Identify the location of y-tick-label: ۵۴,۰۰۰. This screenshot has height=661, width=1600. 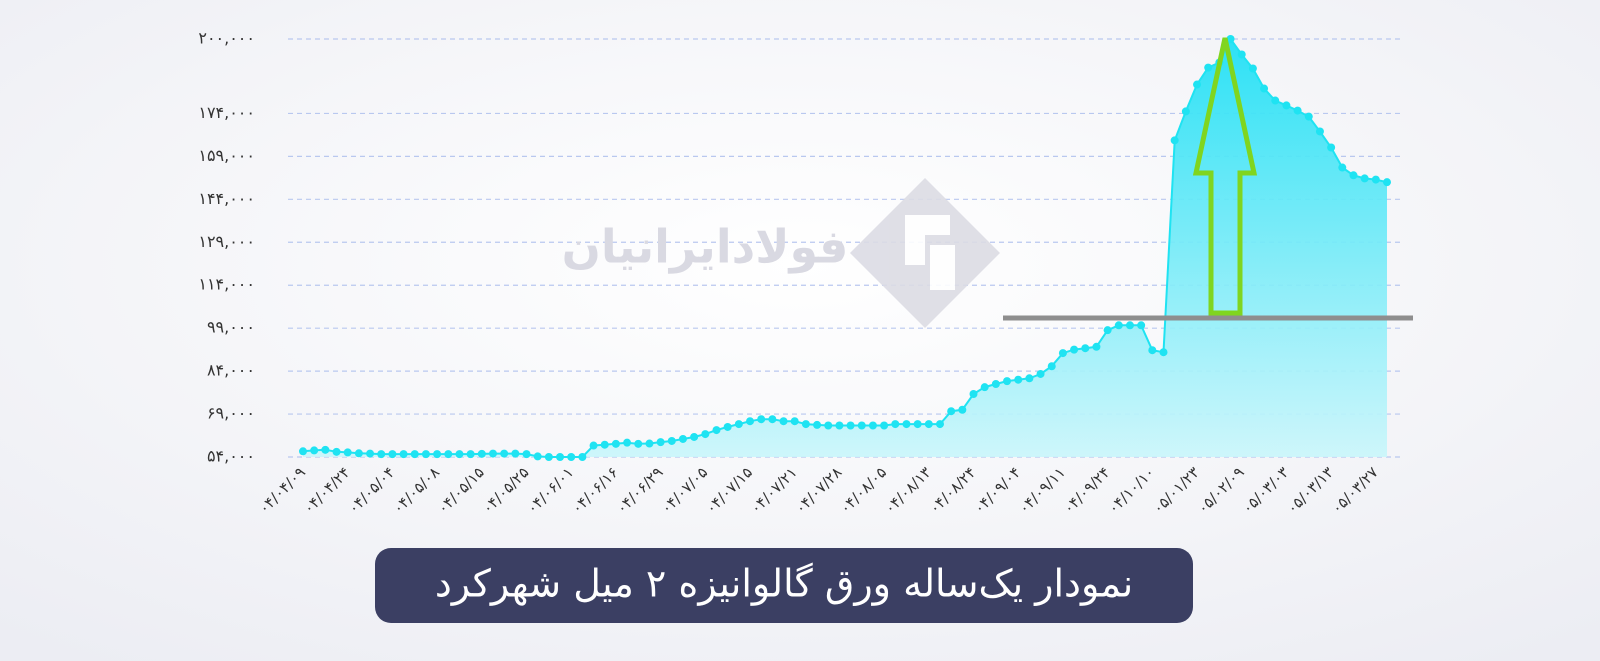
(231, 456).